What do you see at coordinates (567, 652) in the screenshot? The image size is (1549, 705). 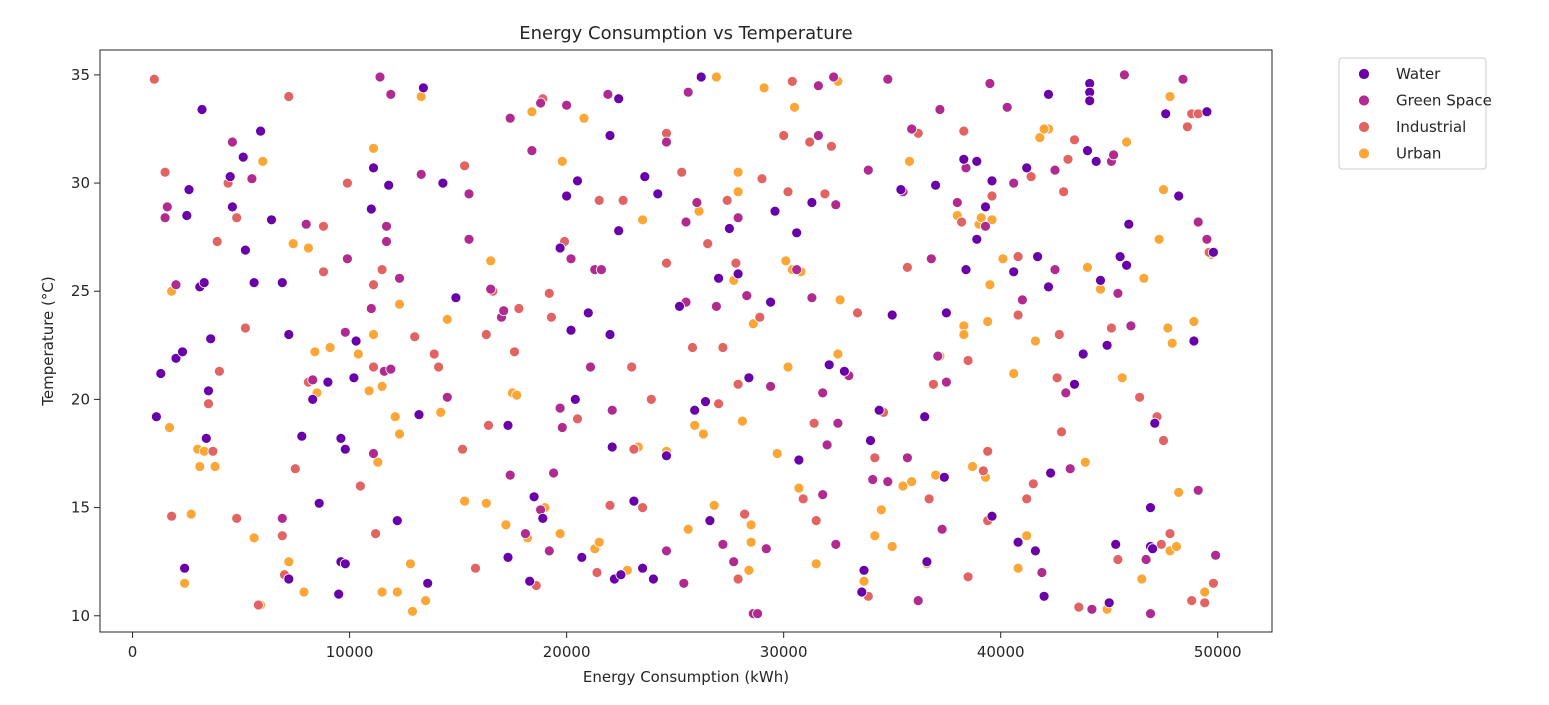 I see `x-tick-label: 20000` at bounding box center [567, 652].